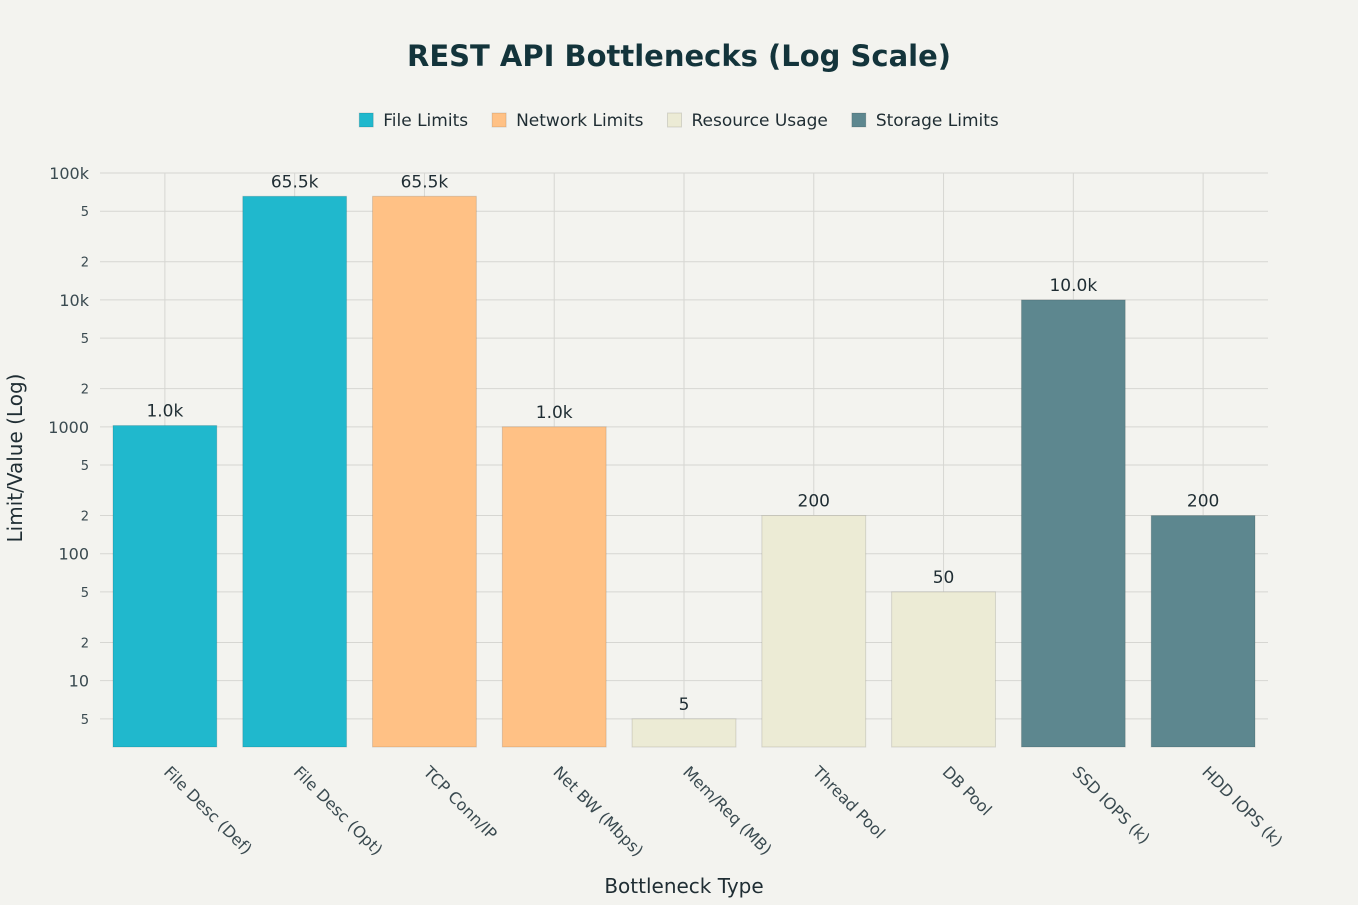 This screenshot has width=1358, height=905. What do you see at coordinates (1111, 804) in the screenshot?
I see `x-tick-label: SSD IOPS (k)` at bounding box center [1111, 804].